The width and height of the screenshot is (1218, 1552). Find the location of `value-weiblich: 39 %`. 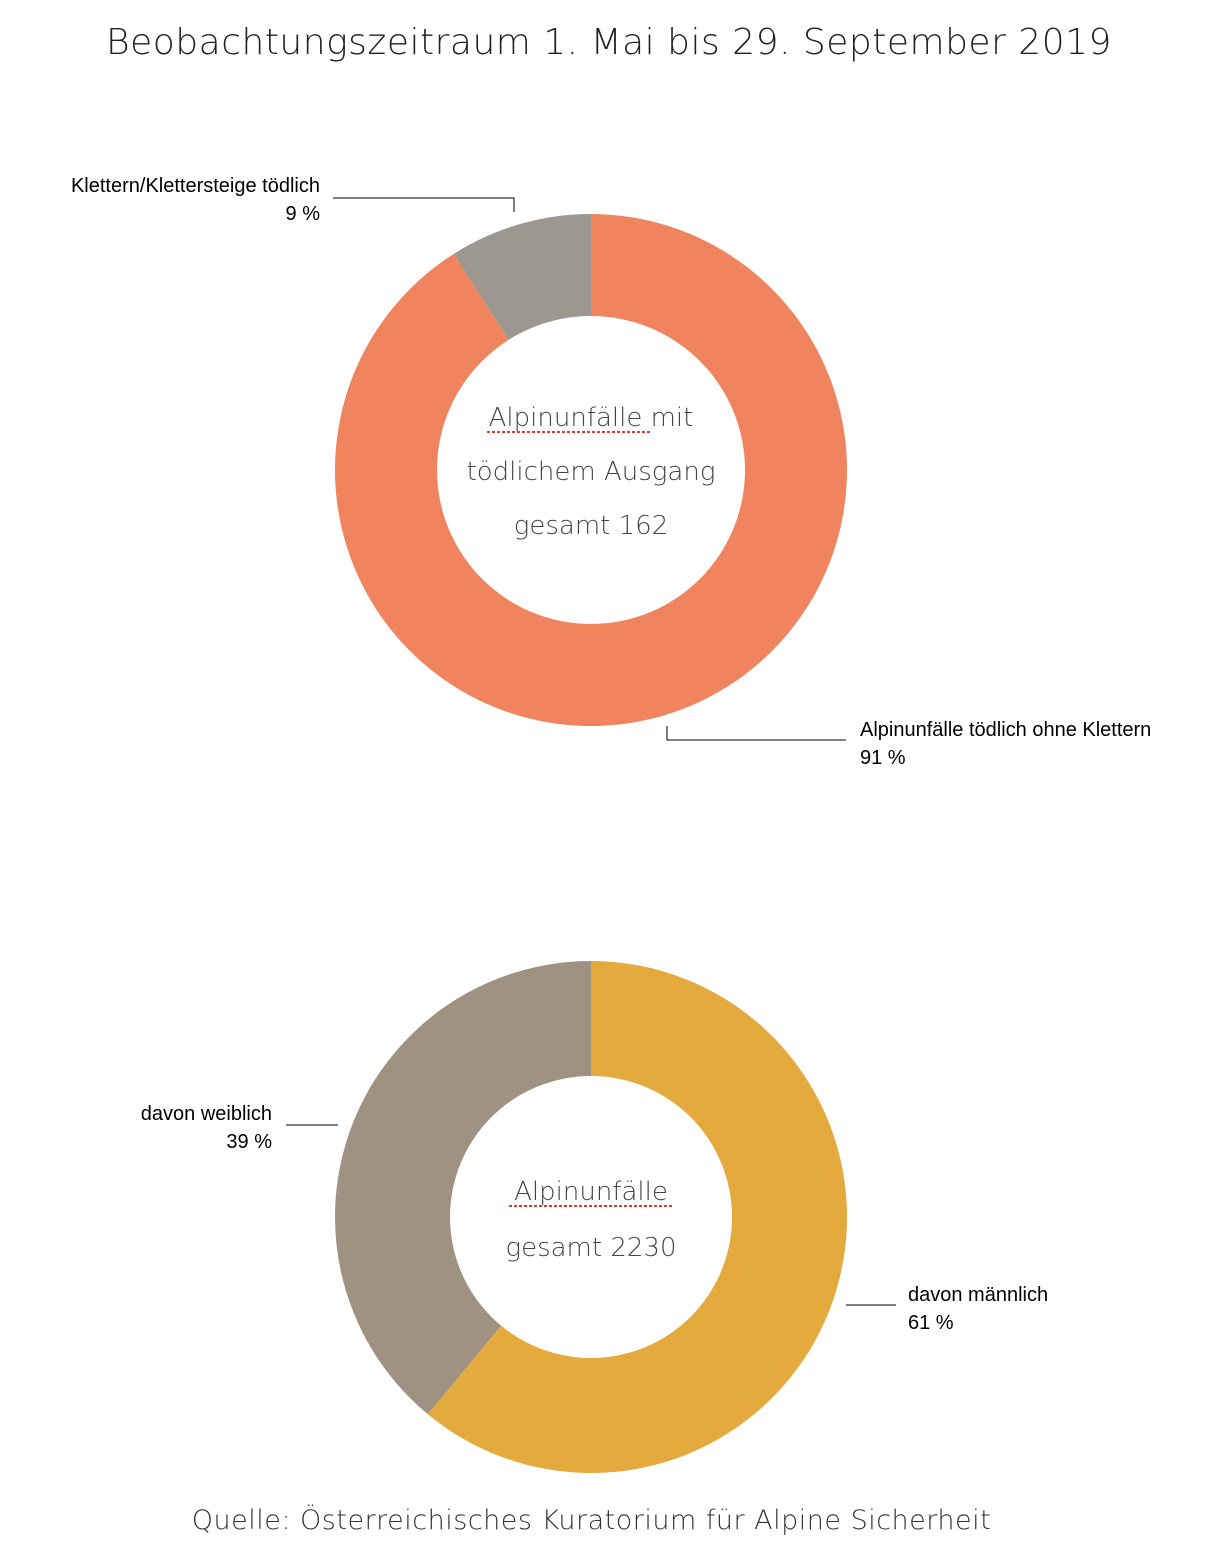

value-weiblich: 39 % is located at coordinates (249, 1142).